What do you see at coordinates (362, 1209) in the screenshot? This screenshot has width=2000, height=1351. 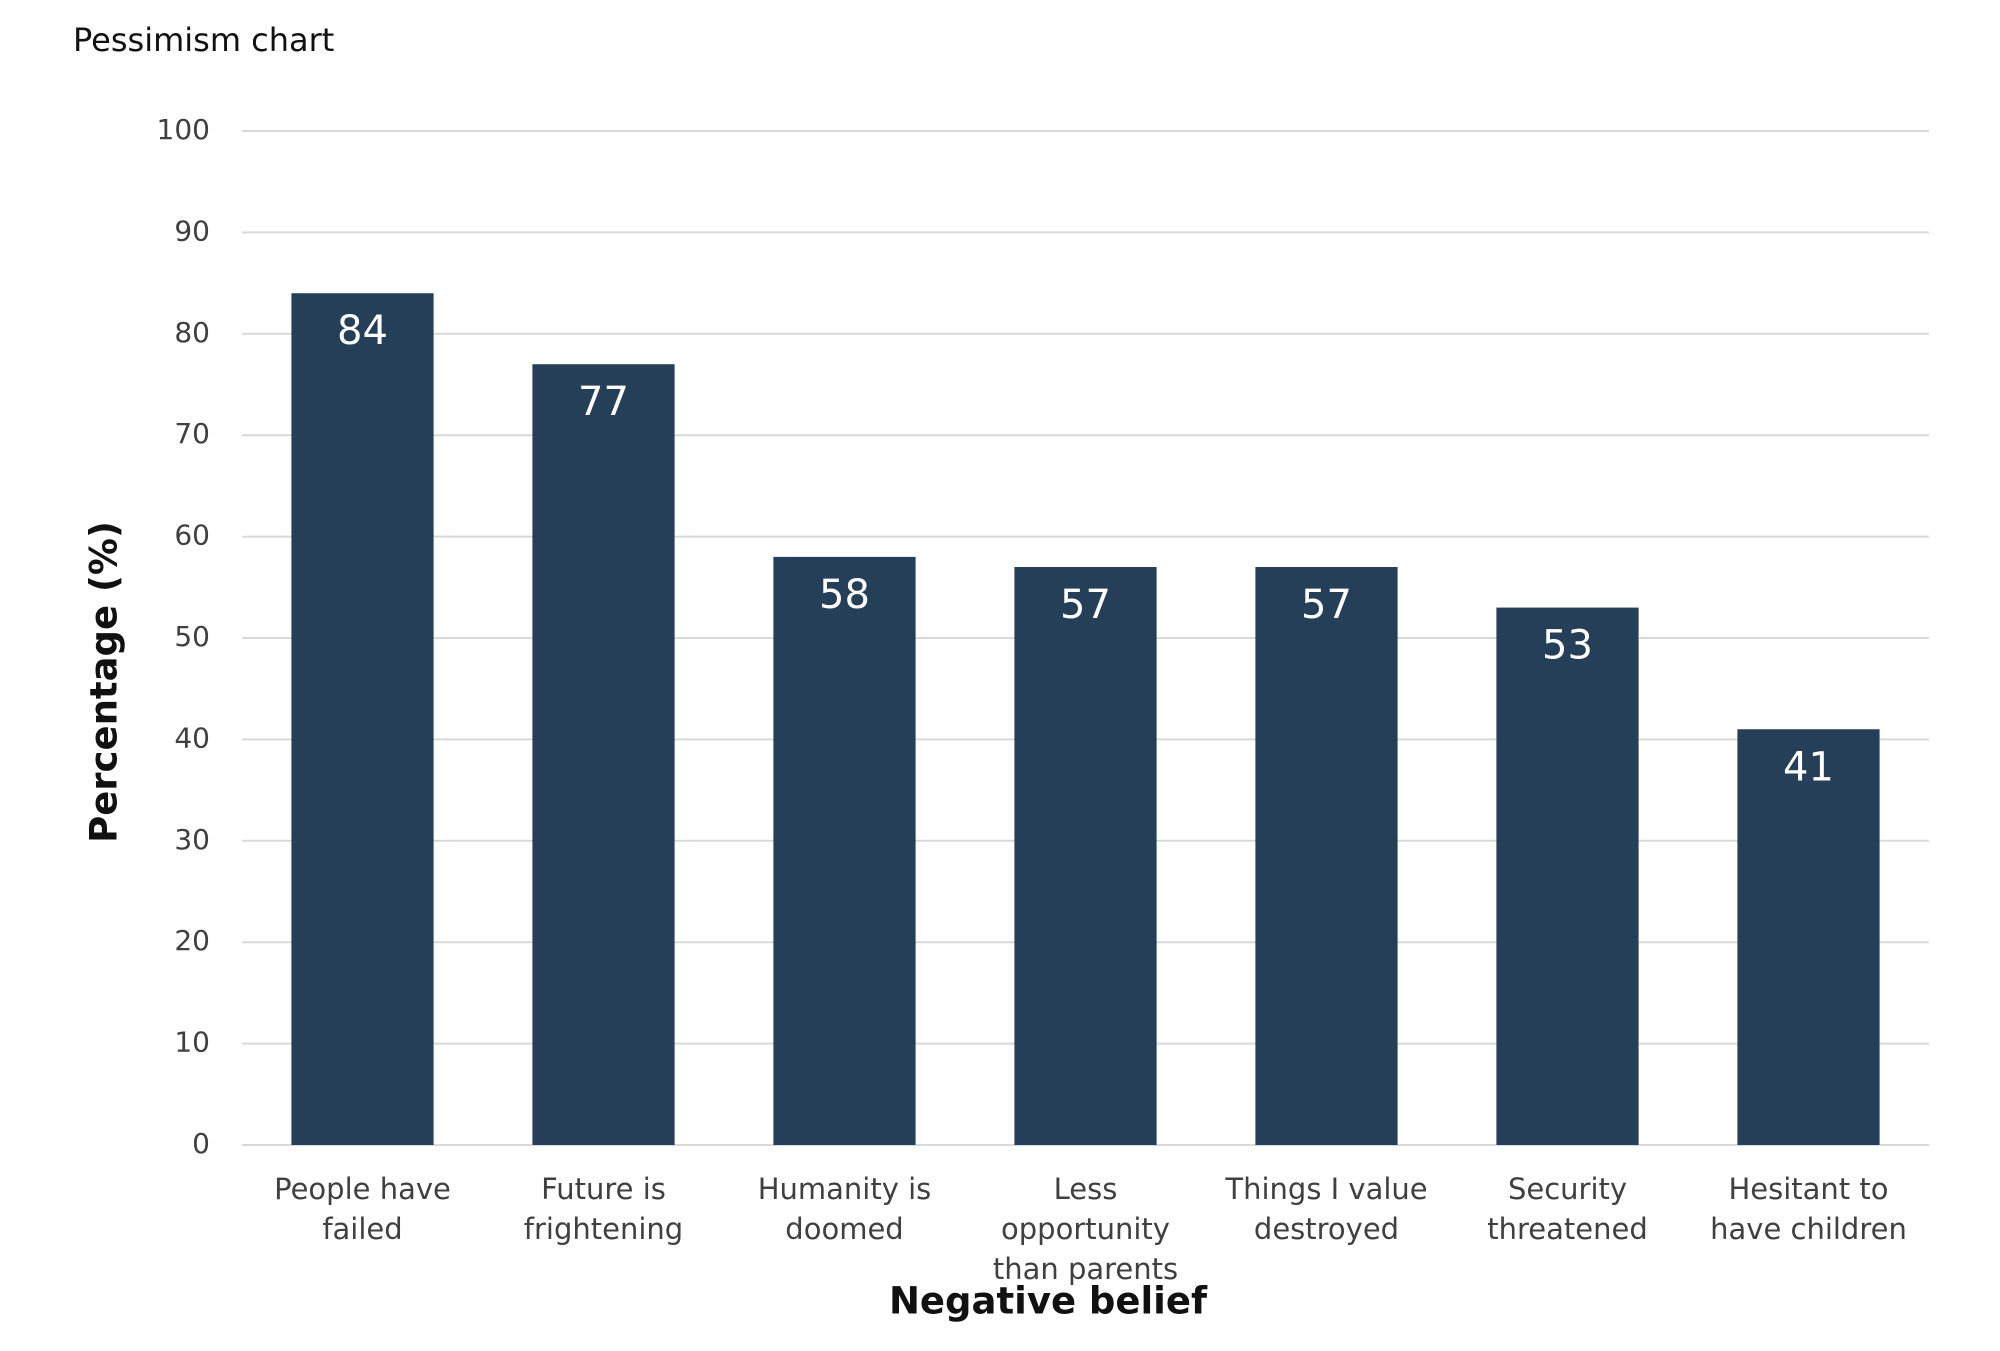 I see `x-tick-label: People have failed` at bounding box center [362, 1209].